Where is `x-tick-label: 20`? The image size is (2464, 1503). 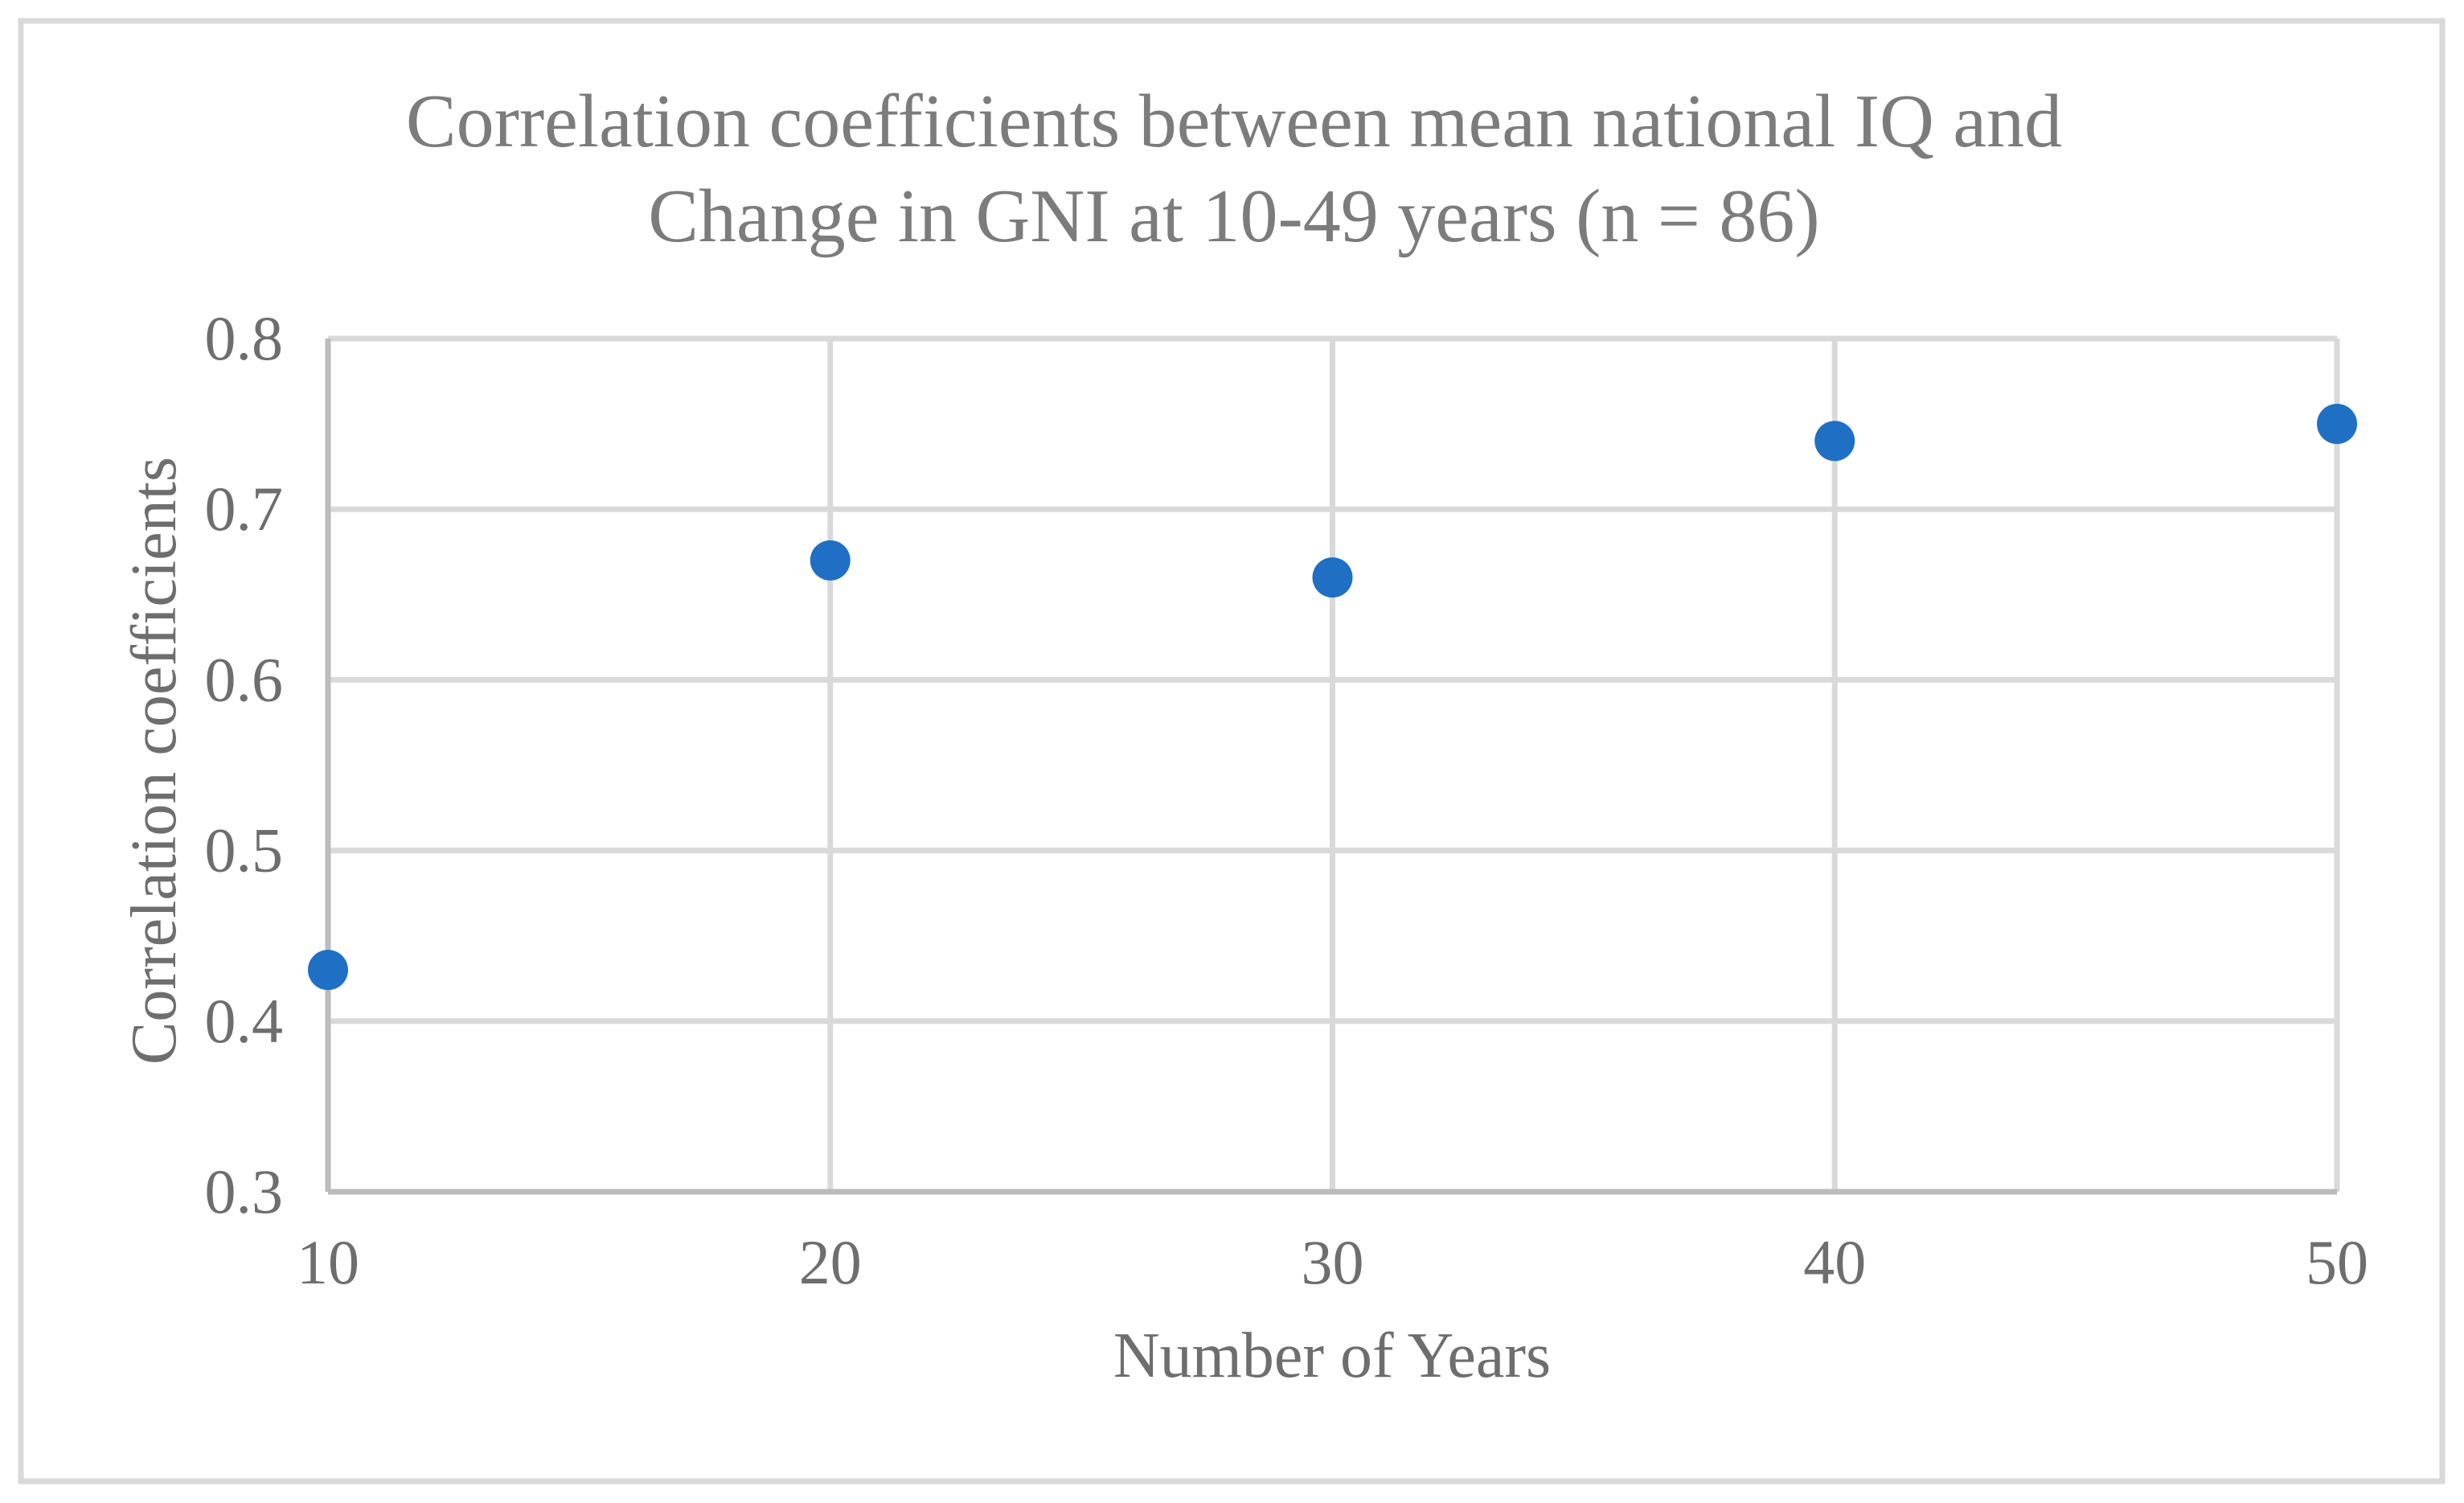
x-tick-label: 20 is located at coordinates (830, 1262).